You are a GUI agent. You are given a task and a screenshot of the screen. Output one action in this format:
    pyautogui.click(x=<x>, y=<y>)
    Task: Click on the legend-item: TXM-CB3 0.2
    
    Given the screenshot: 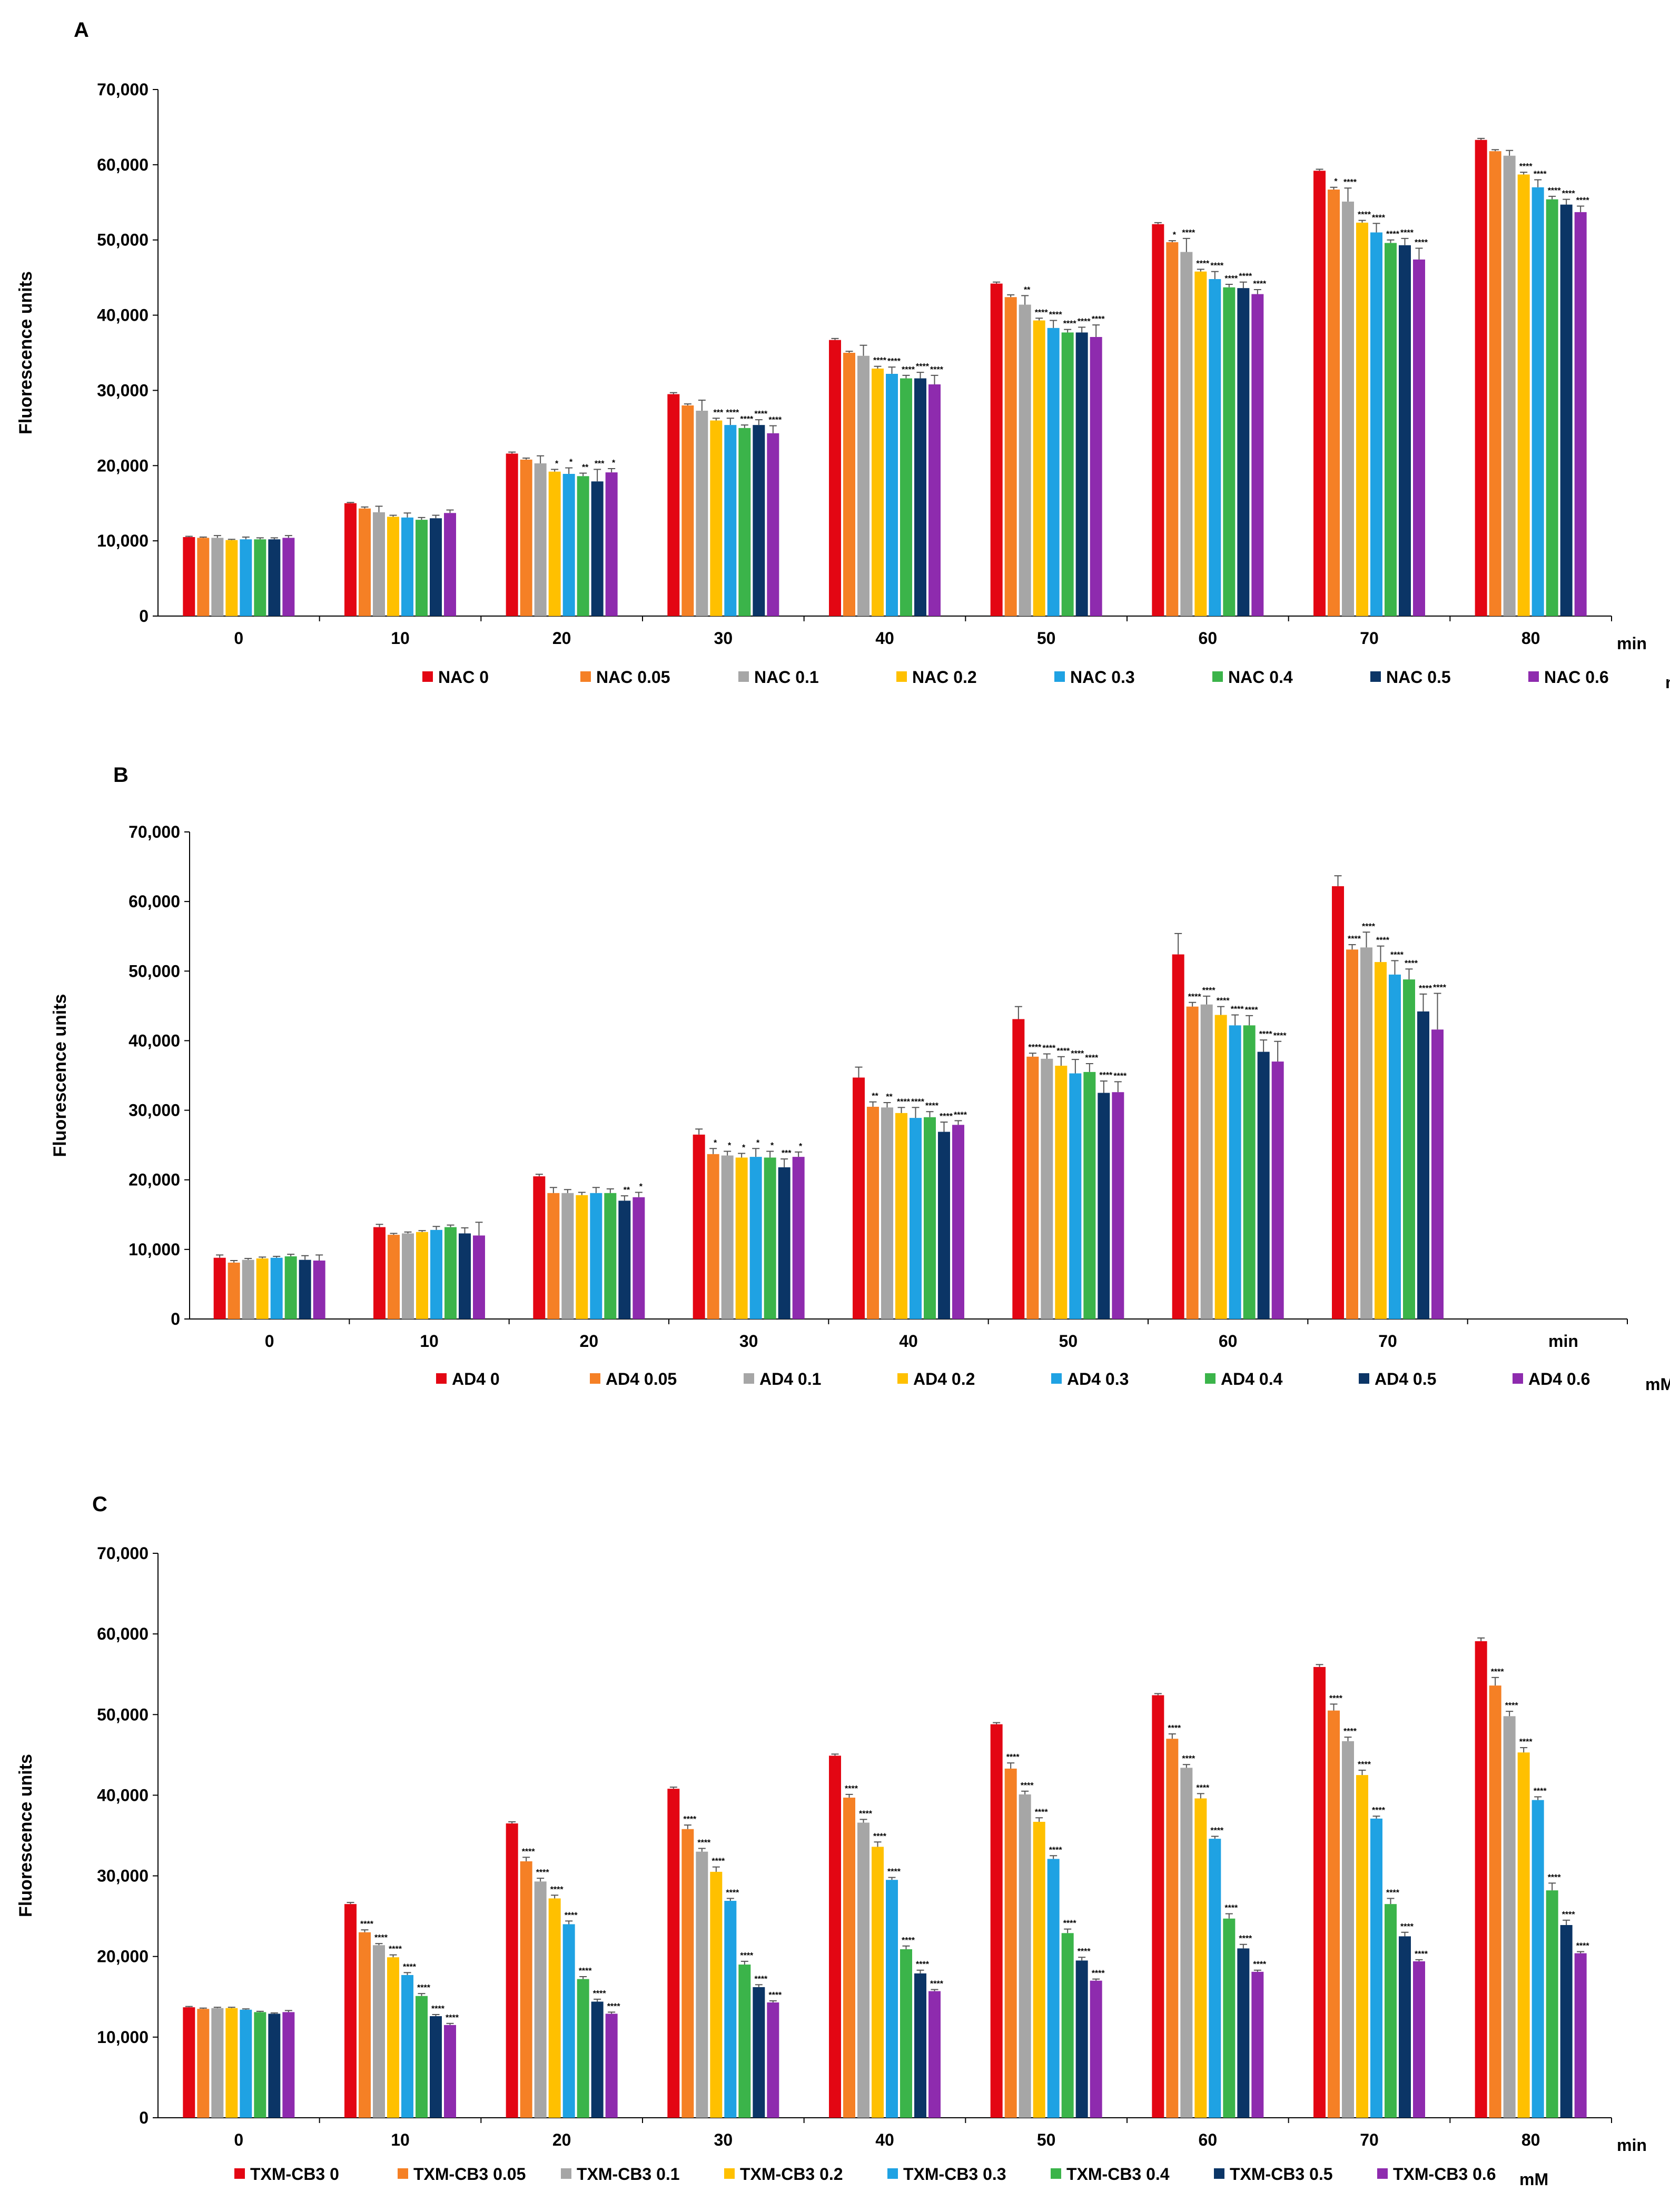 What is the action you would take?
    pyautogui.click(x=783, y=2174)
    